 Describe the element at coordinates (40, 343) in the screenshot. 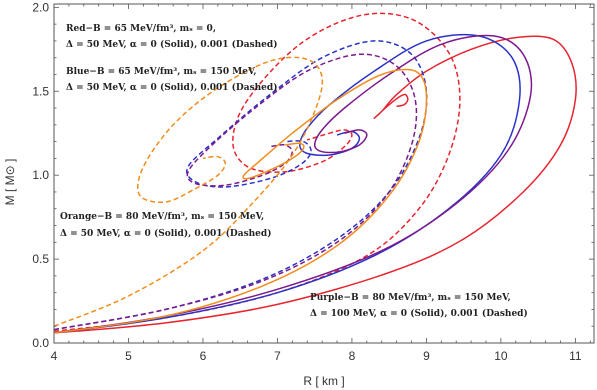

I see `y-tick-label: 0.0` at that location.